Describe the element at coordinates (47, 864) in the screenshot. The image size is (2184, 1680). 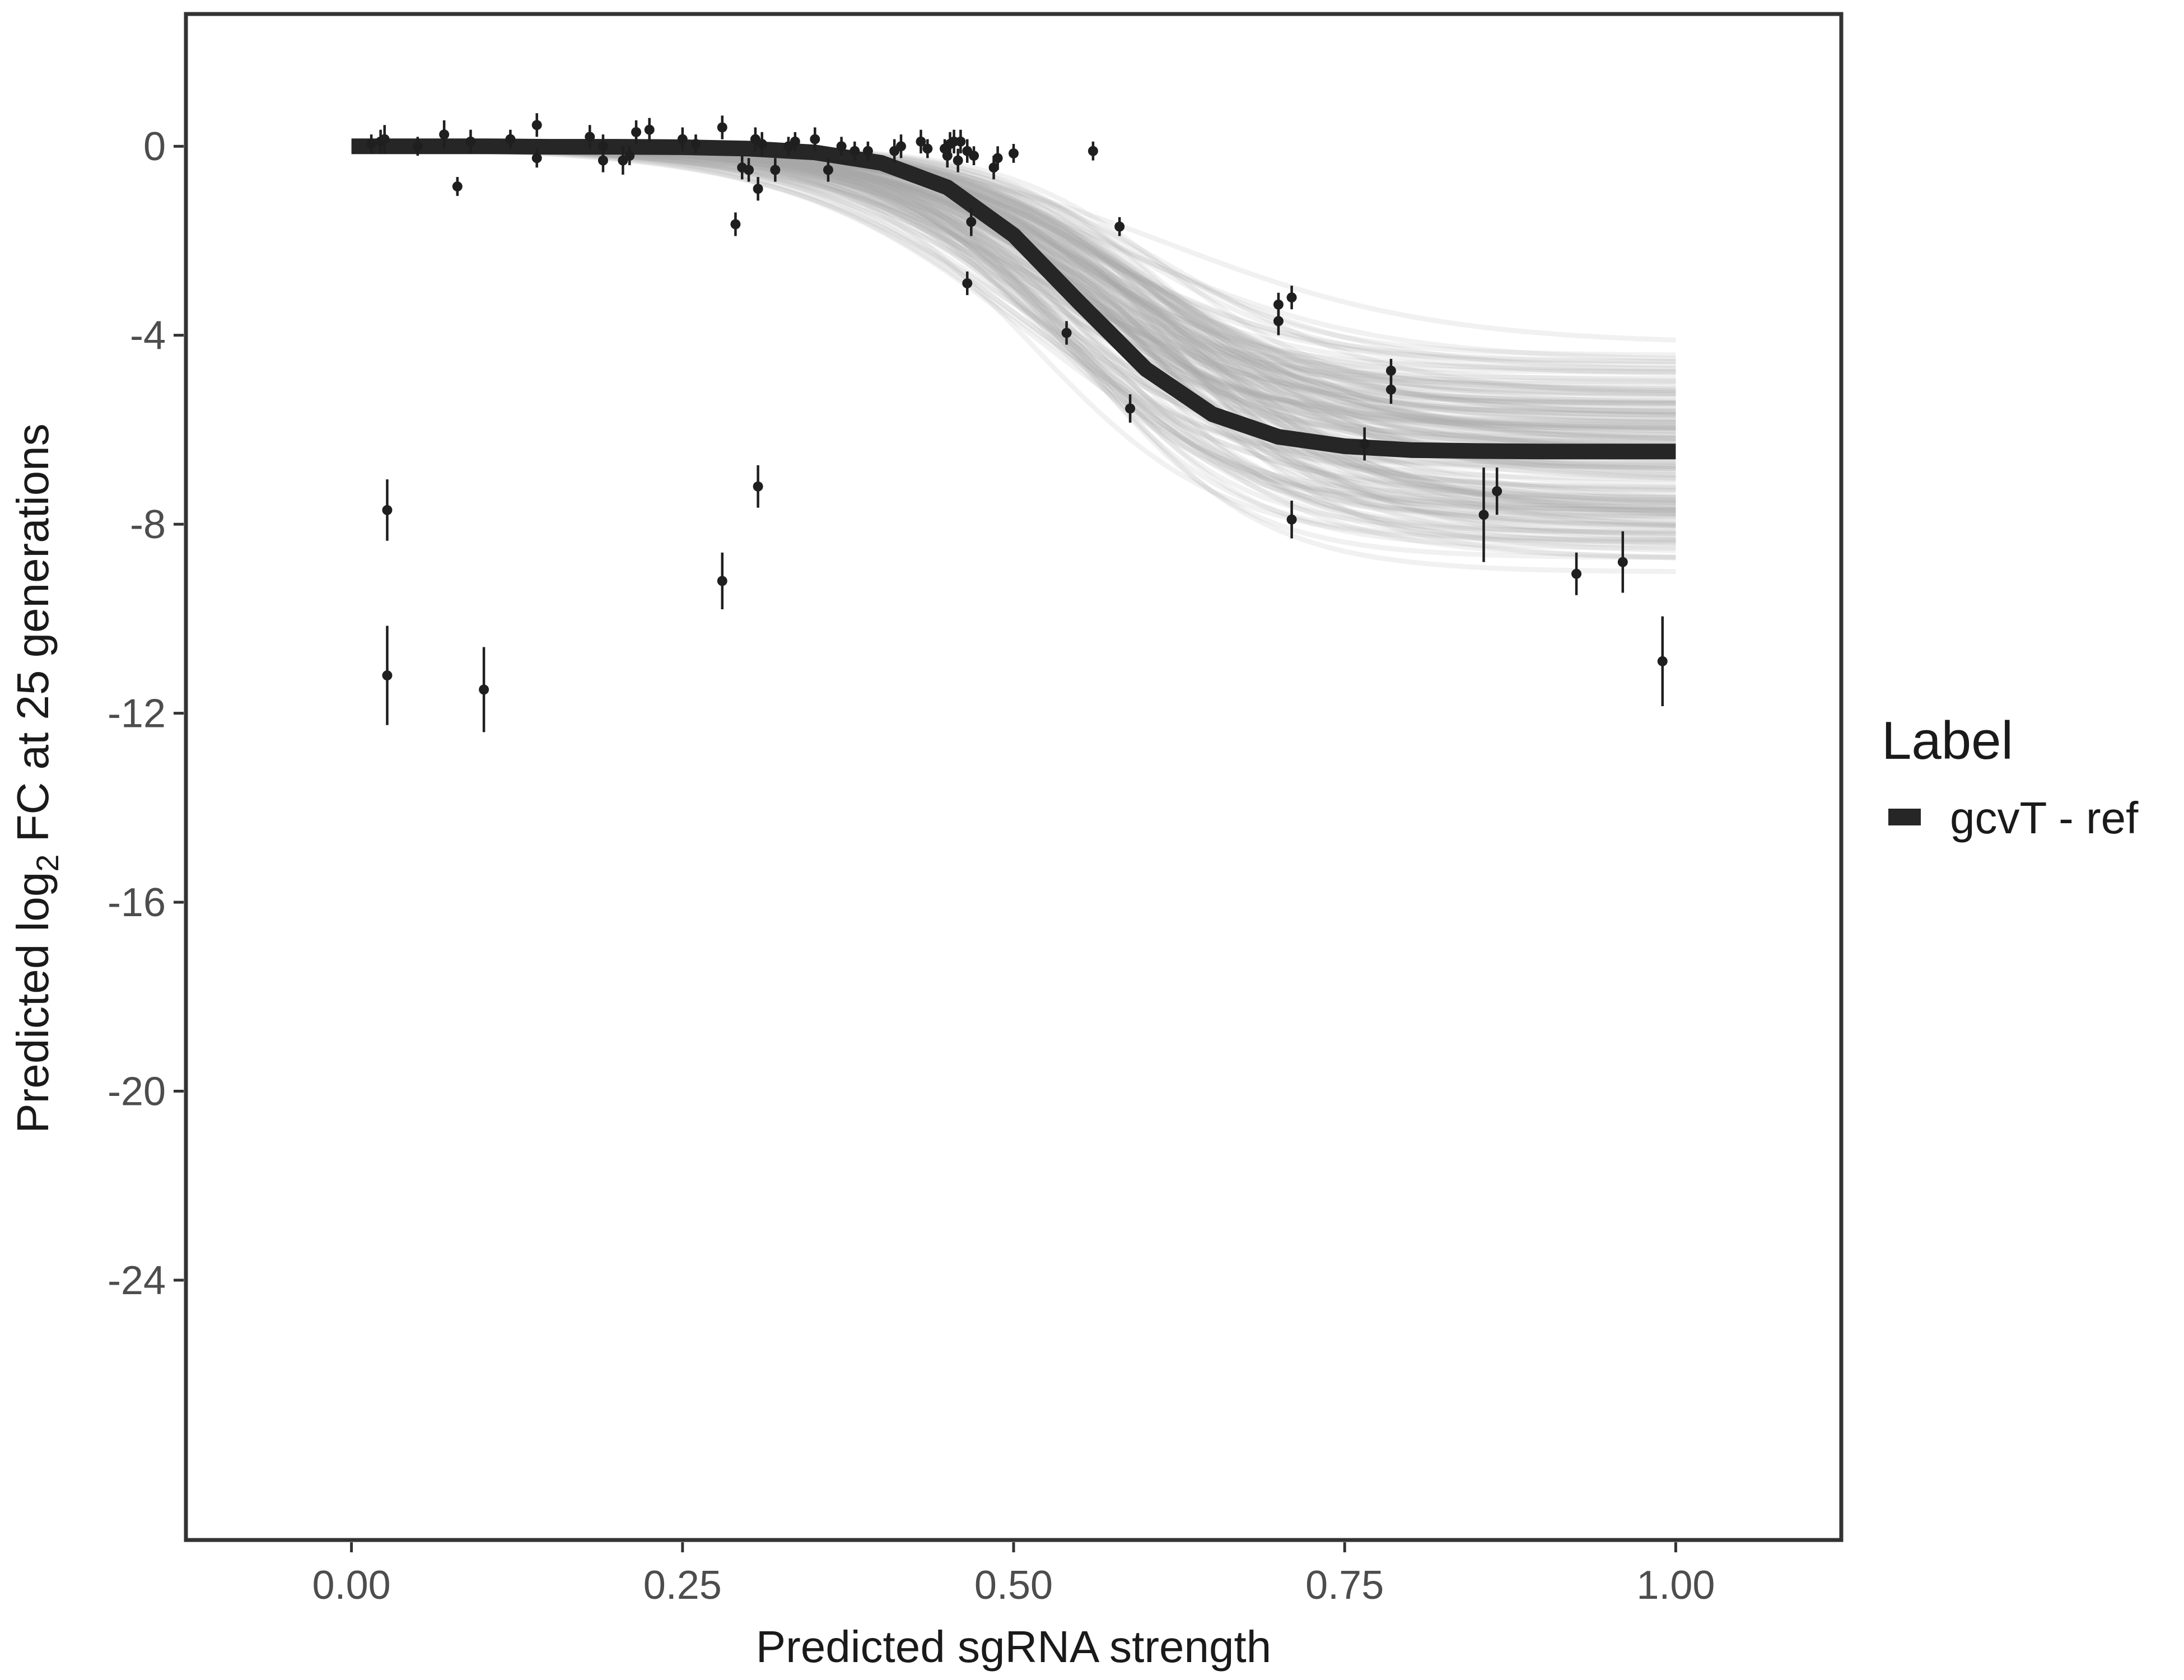
I see `y-axis-title-subscript: 2` at that location.